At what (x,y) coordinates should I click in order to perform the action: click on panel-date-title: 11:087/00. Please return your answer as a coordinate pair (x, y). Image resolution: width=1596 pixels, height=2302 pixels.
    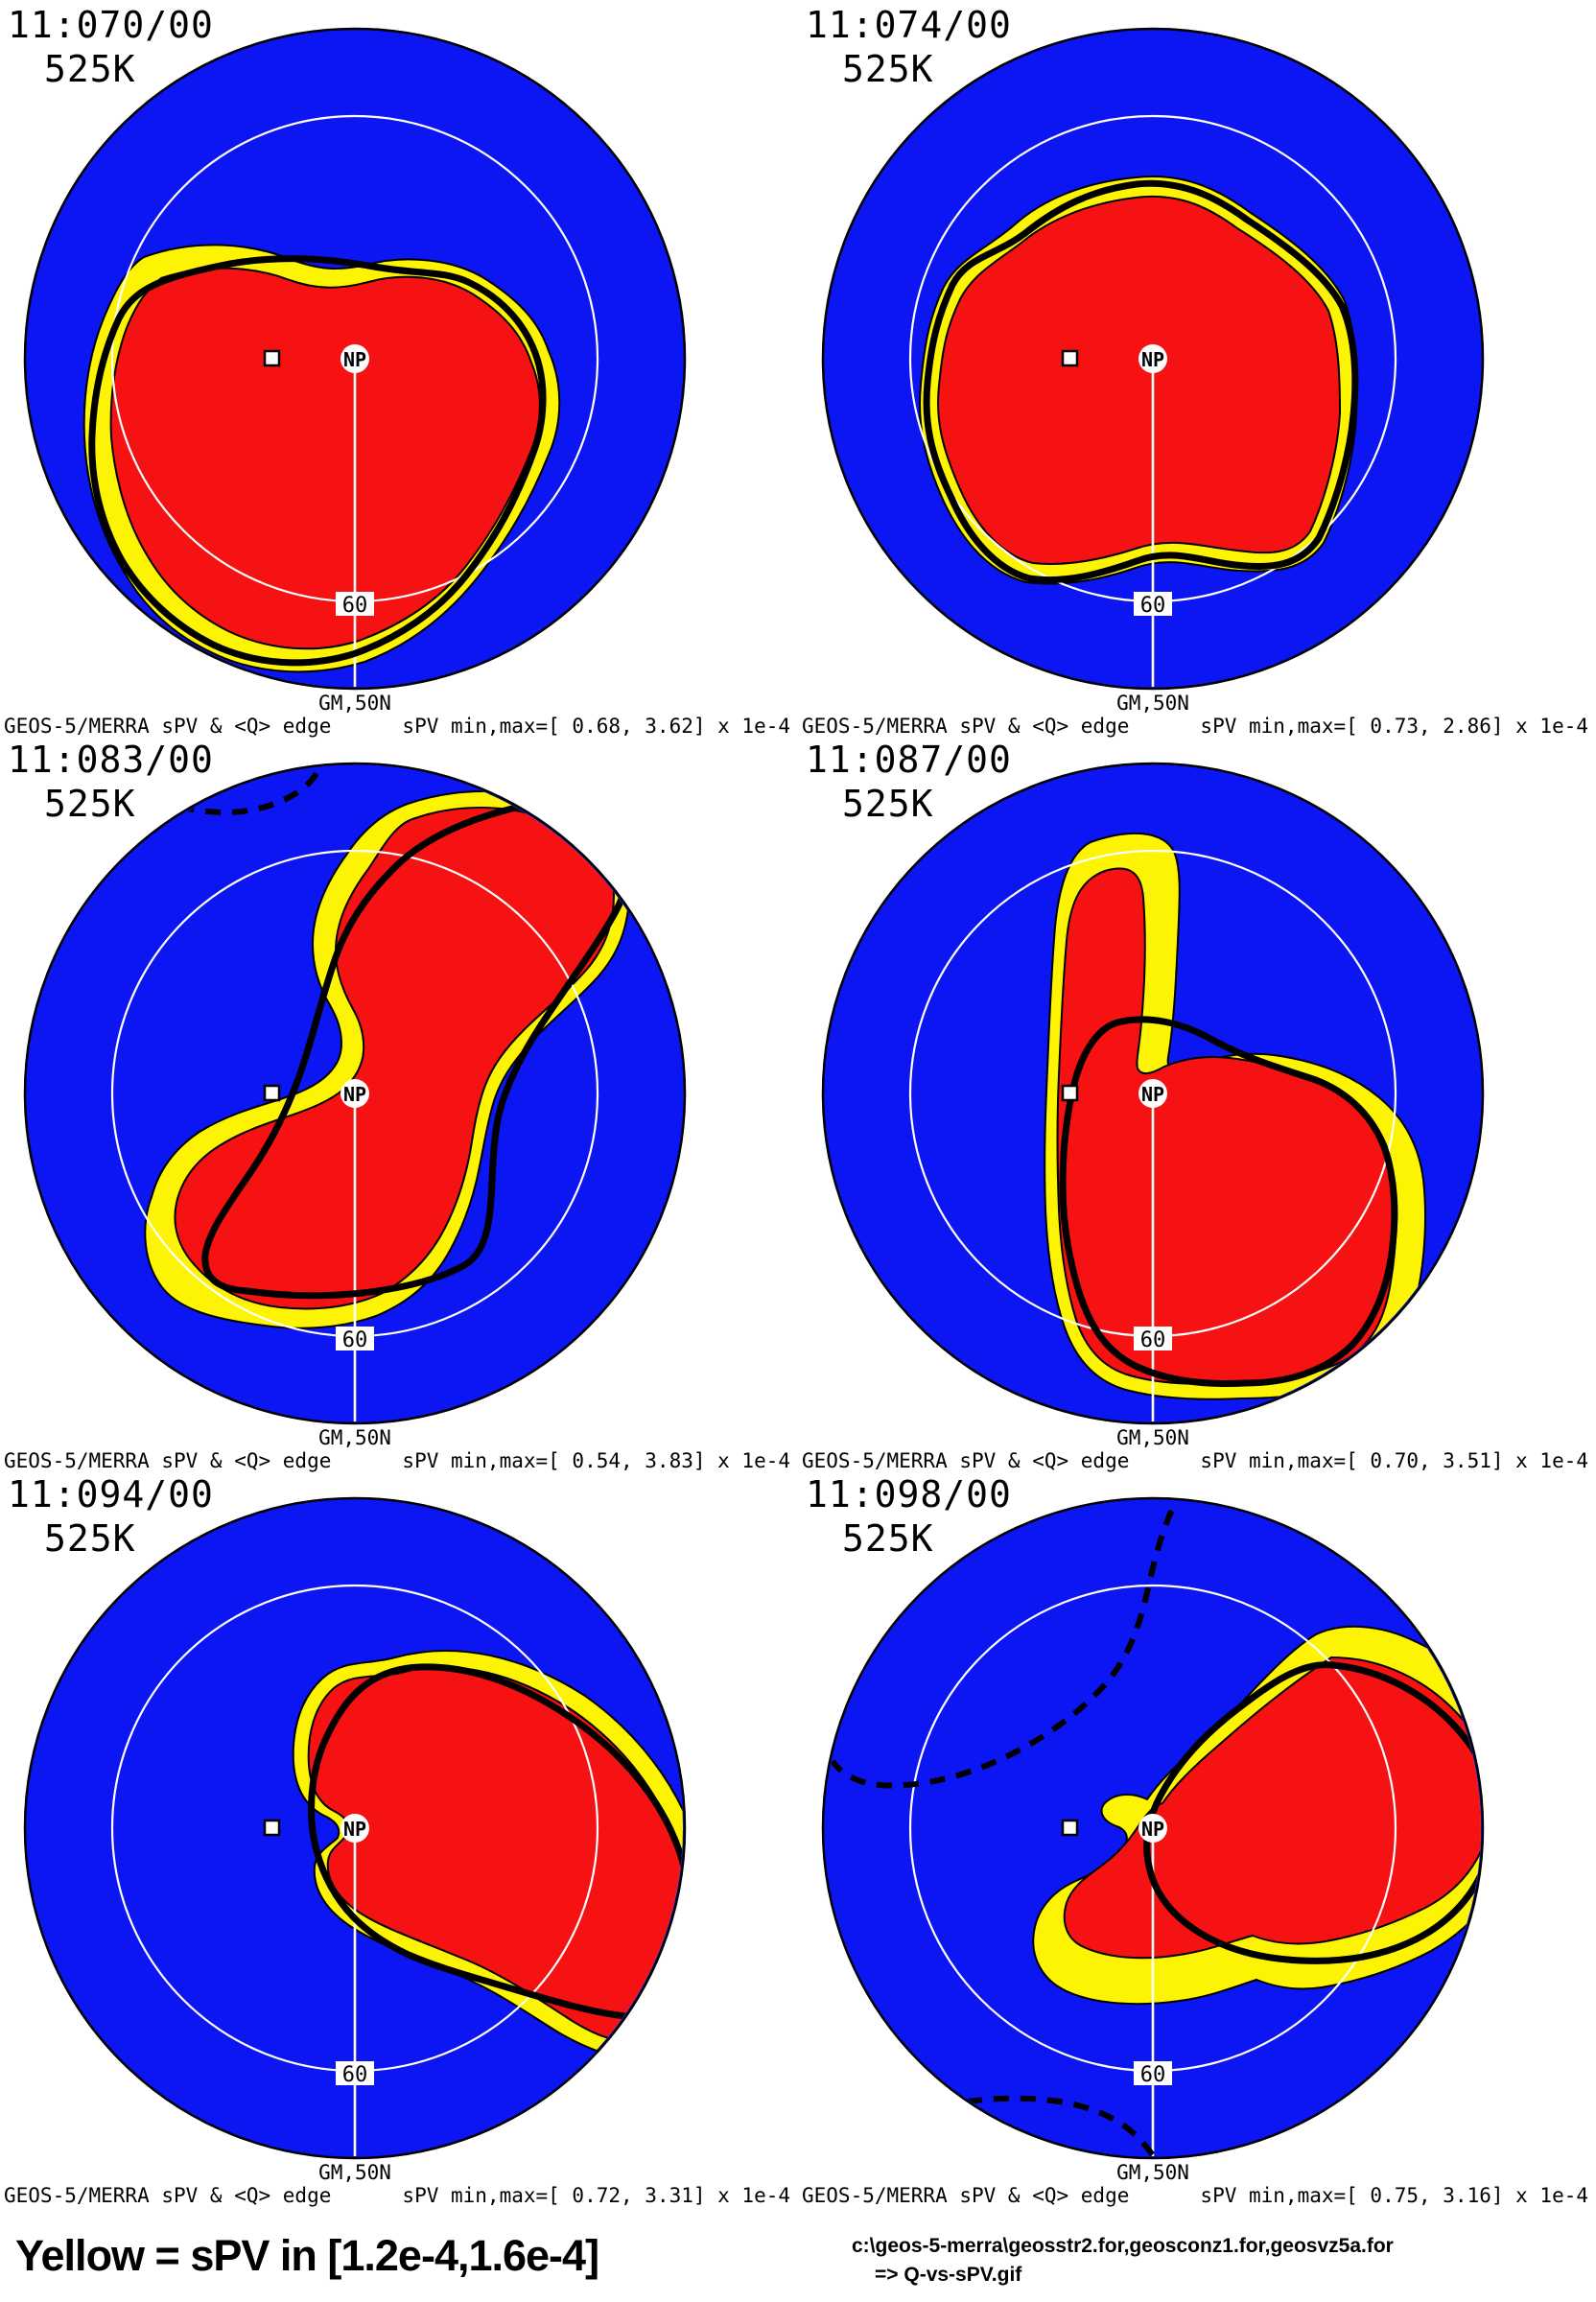
    Looking at the image, I should click on (909, 760).